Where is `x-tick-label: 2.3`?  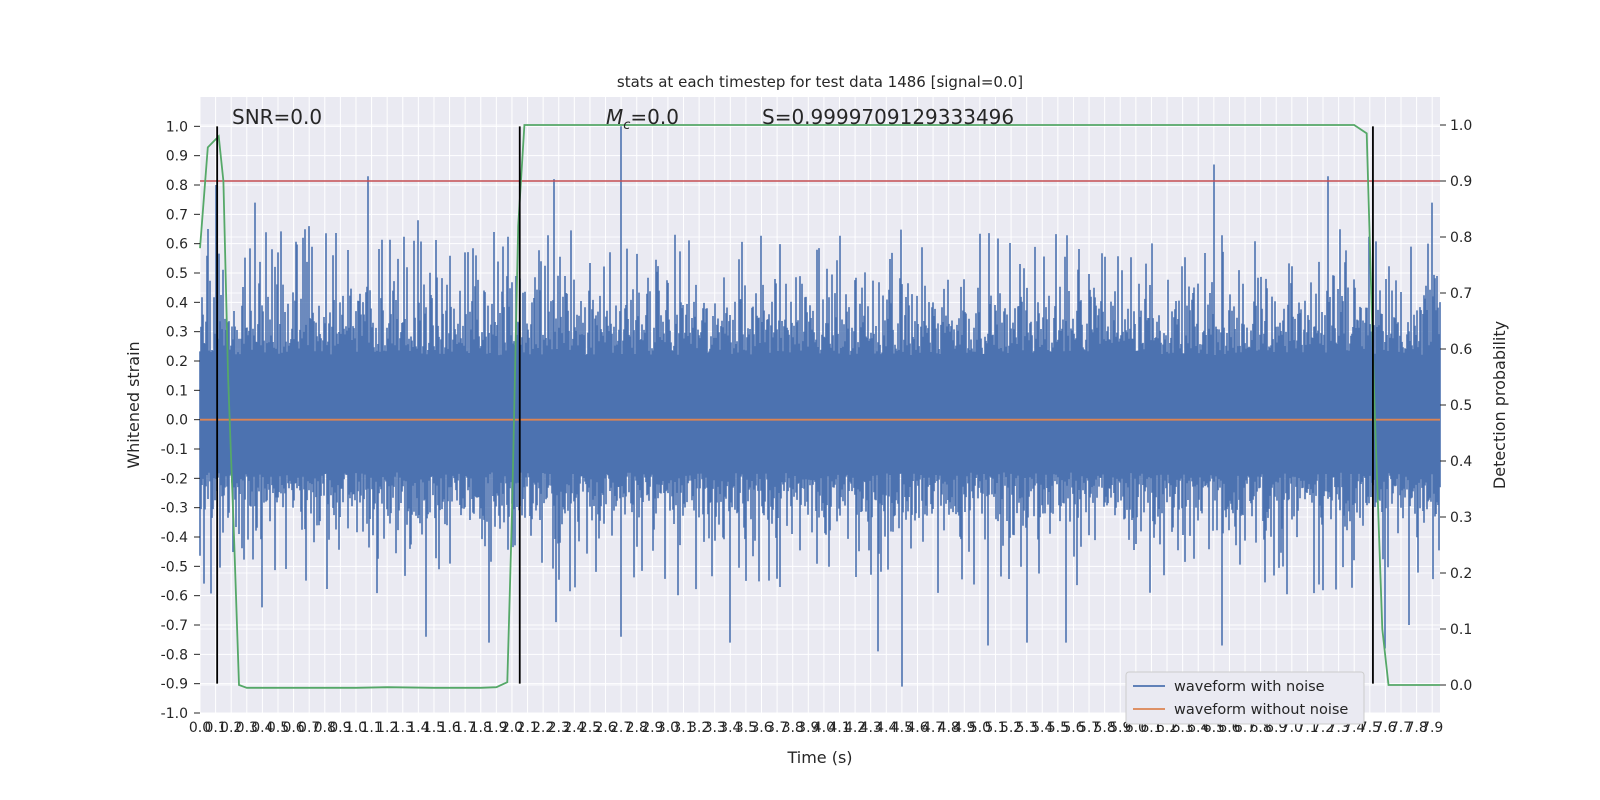
x-tick-label: 2.3 is located at coordinates (559, 728).